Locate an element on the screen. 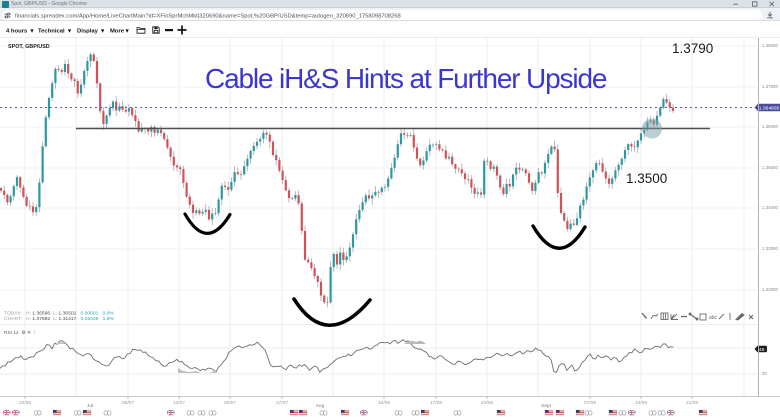 The image size is (780, 420). svg-text: 49 is located at coordinates (762, 350).